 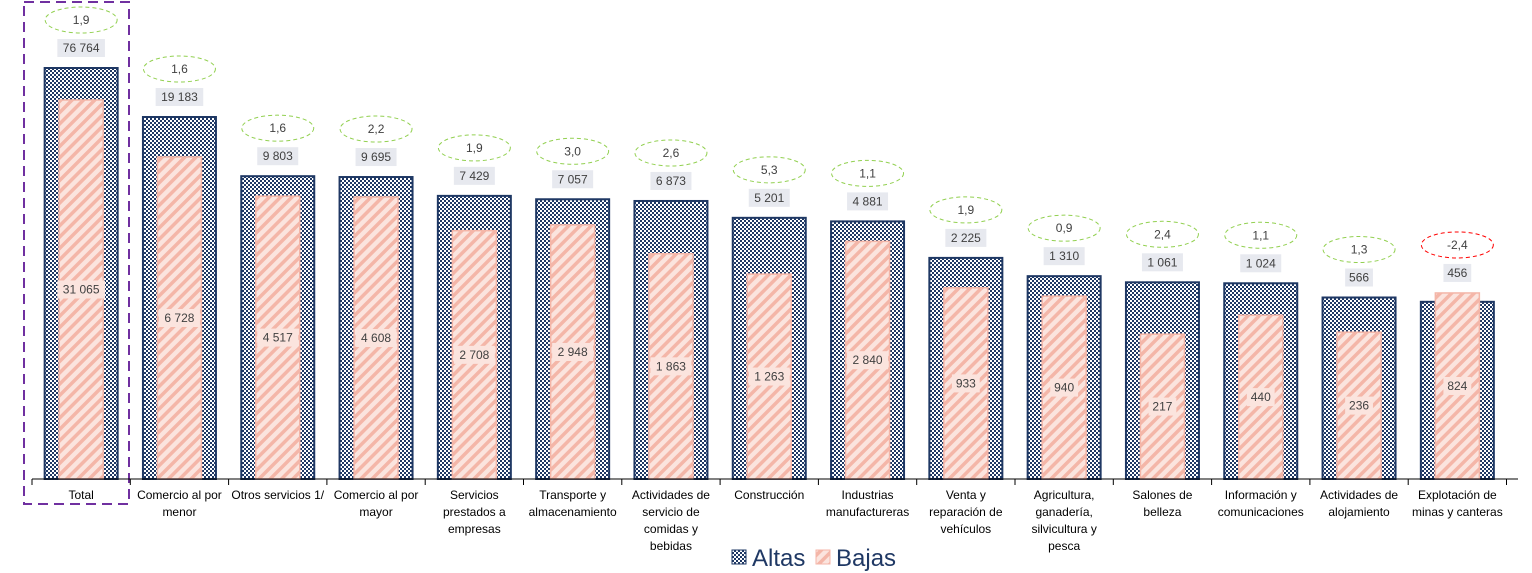 I want to click on growth-label: -2,4, so click(x=1457, y=245).